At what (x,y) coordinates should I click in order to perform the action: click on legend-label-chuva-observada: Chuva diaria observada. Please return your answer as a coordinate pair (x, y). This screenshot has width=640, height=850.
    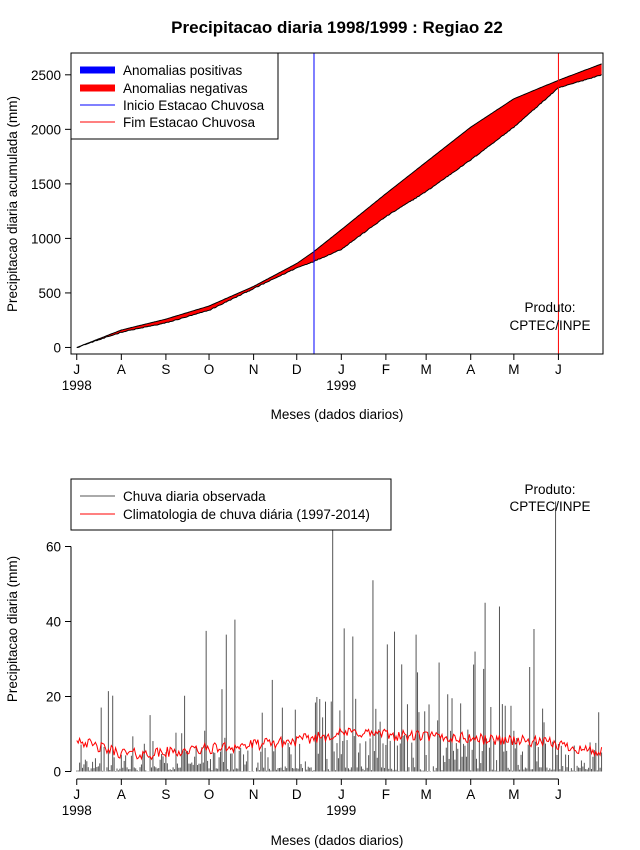
    Looking at the image, I should click on (194, 496).